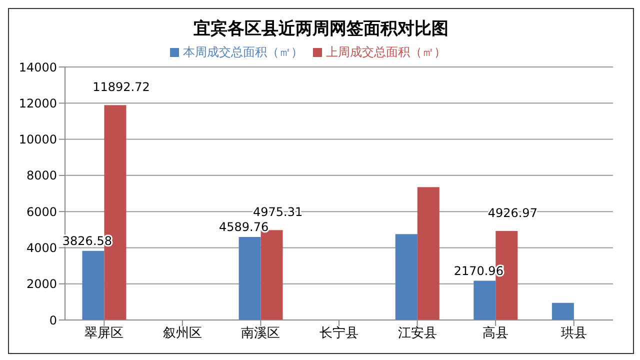  What do you see at coordinates (37, 67) in the screenshot?
I see `y-tick-label: 14000` at bounding box center [37, 67].